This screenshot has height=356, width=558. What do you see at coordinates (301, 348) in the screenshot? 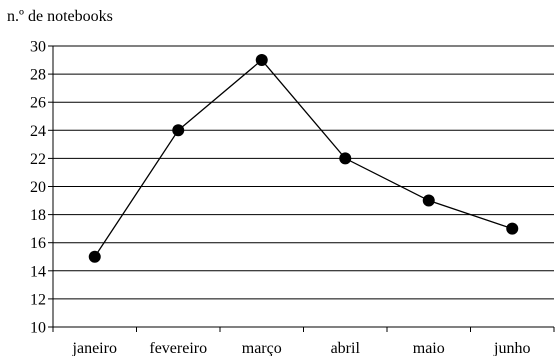
I see `x-tick-labels: janeiro fevereiro março abril maio junho` at bounding box center [301, 348].